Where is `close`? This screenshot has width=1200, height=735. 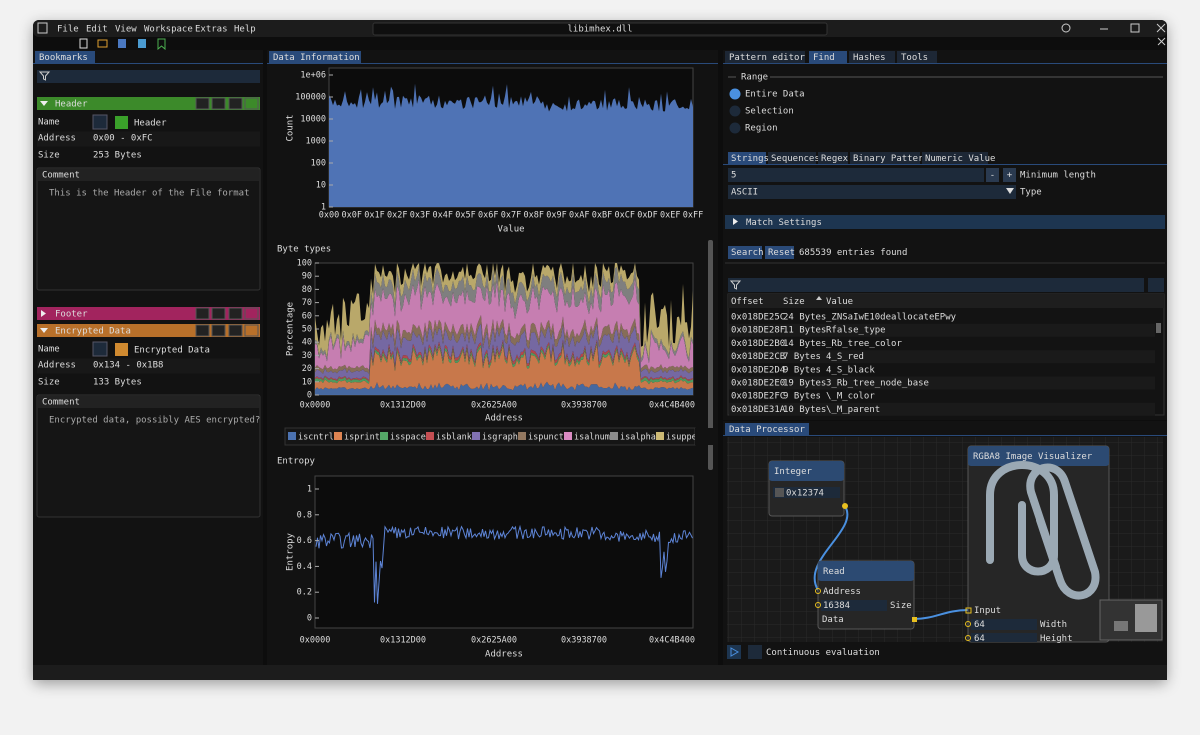
close is located at coordinates (1161, 28).